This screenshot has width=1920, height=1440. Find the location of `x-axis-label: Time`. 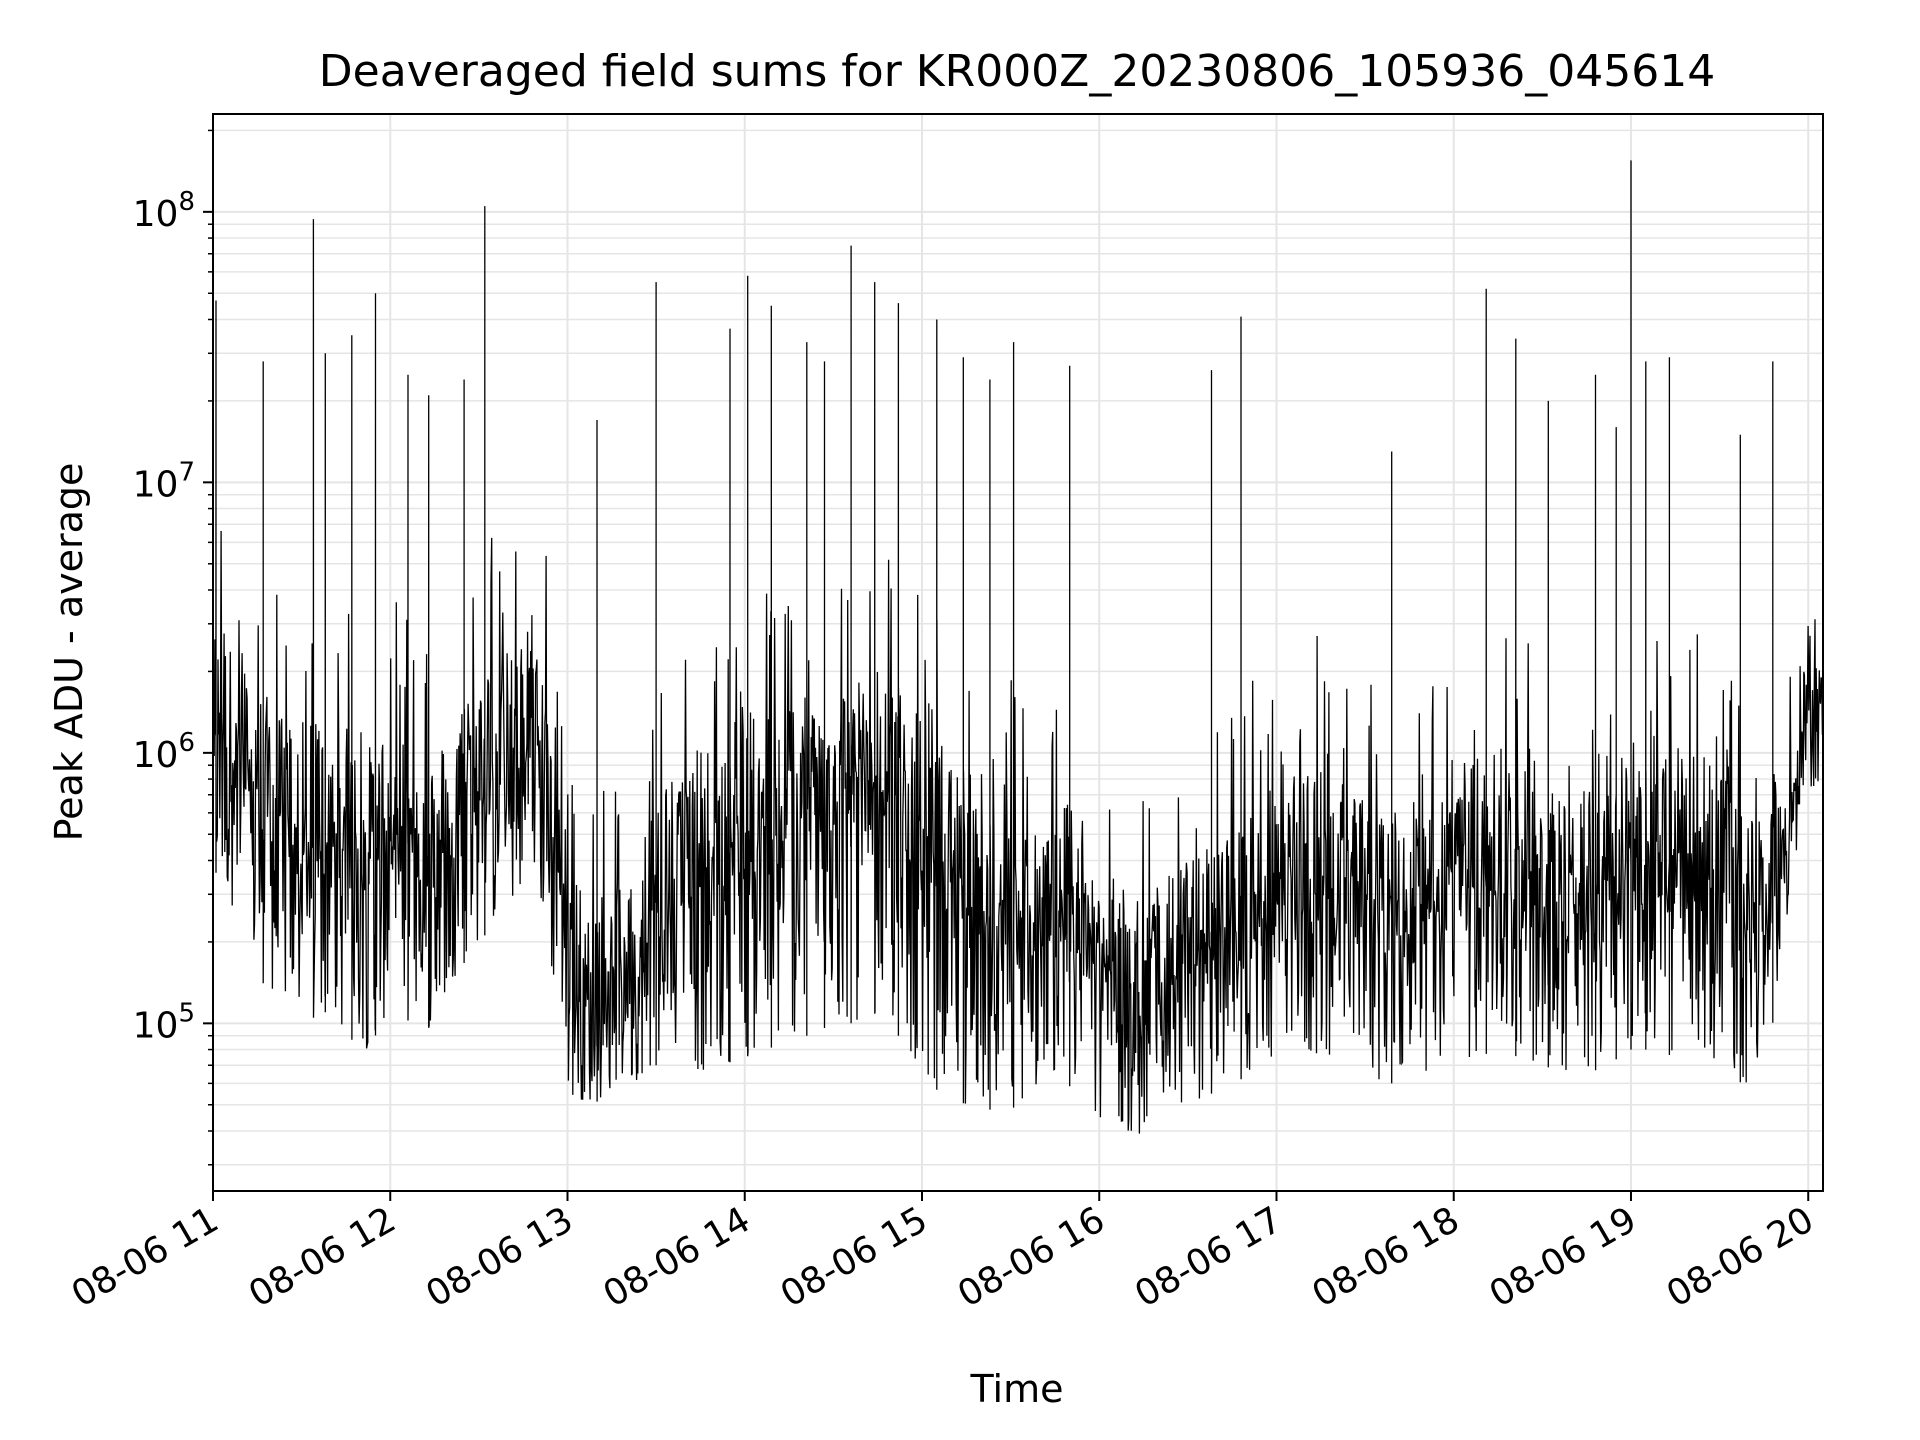

x-axis-label: Time is located at coordinates (1017, 1389).